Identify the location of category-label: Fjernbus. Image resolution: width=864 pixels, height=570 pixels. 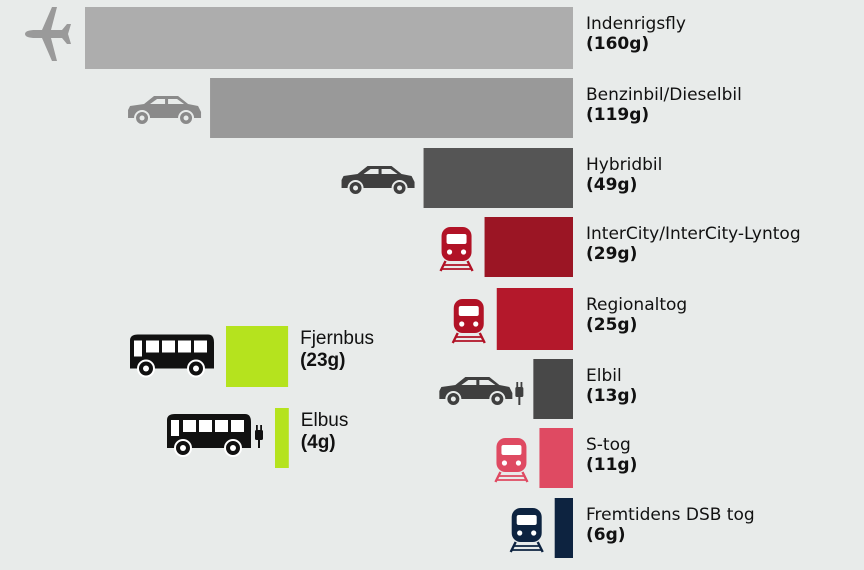
(337, 338).